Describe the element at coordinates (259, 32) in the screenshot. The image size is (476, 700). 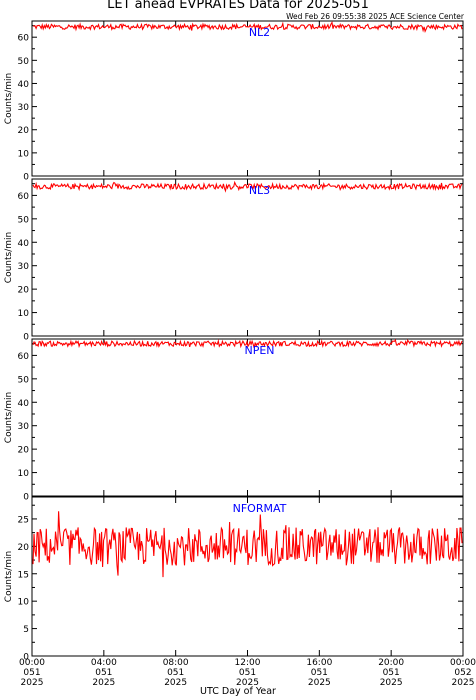
I see `panel-label: NL2` at that location.